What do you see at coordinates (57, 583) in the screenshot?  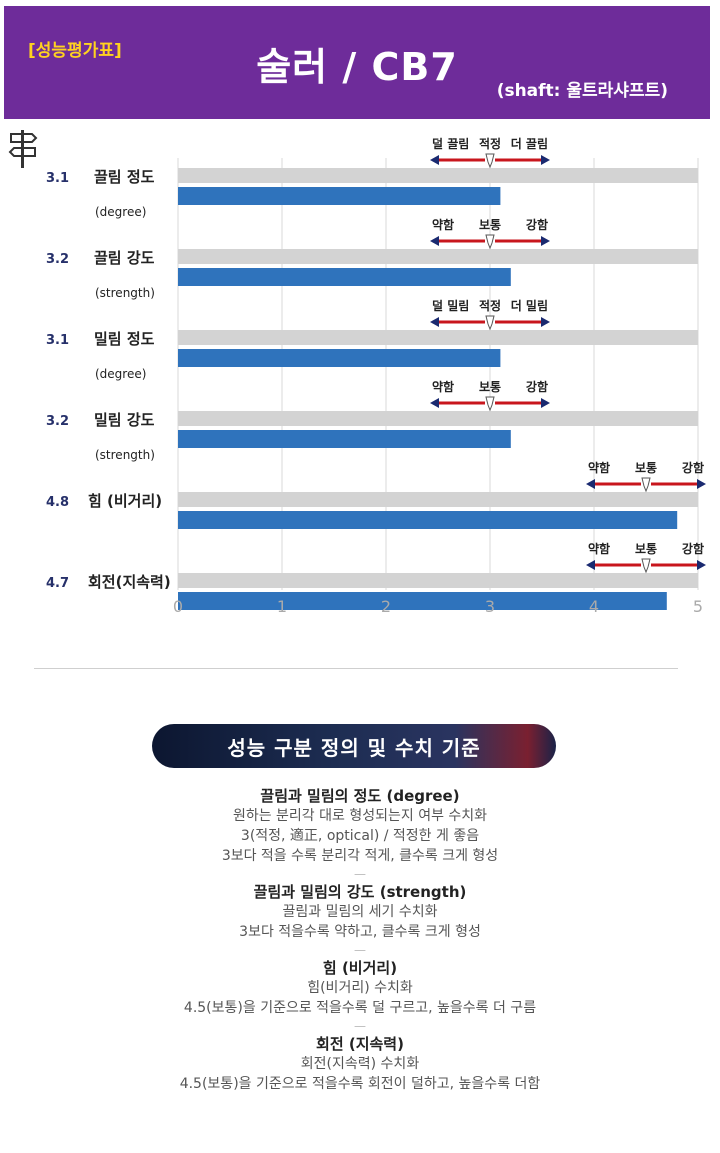 I see `value-label: 4.7` at bounding box center [57, 583].